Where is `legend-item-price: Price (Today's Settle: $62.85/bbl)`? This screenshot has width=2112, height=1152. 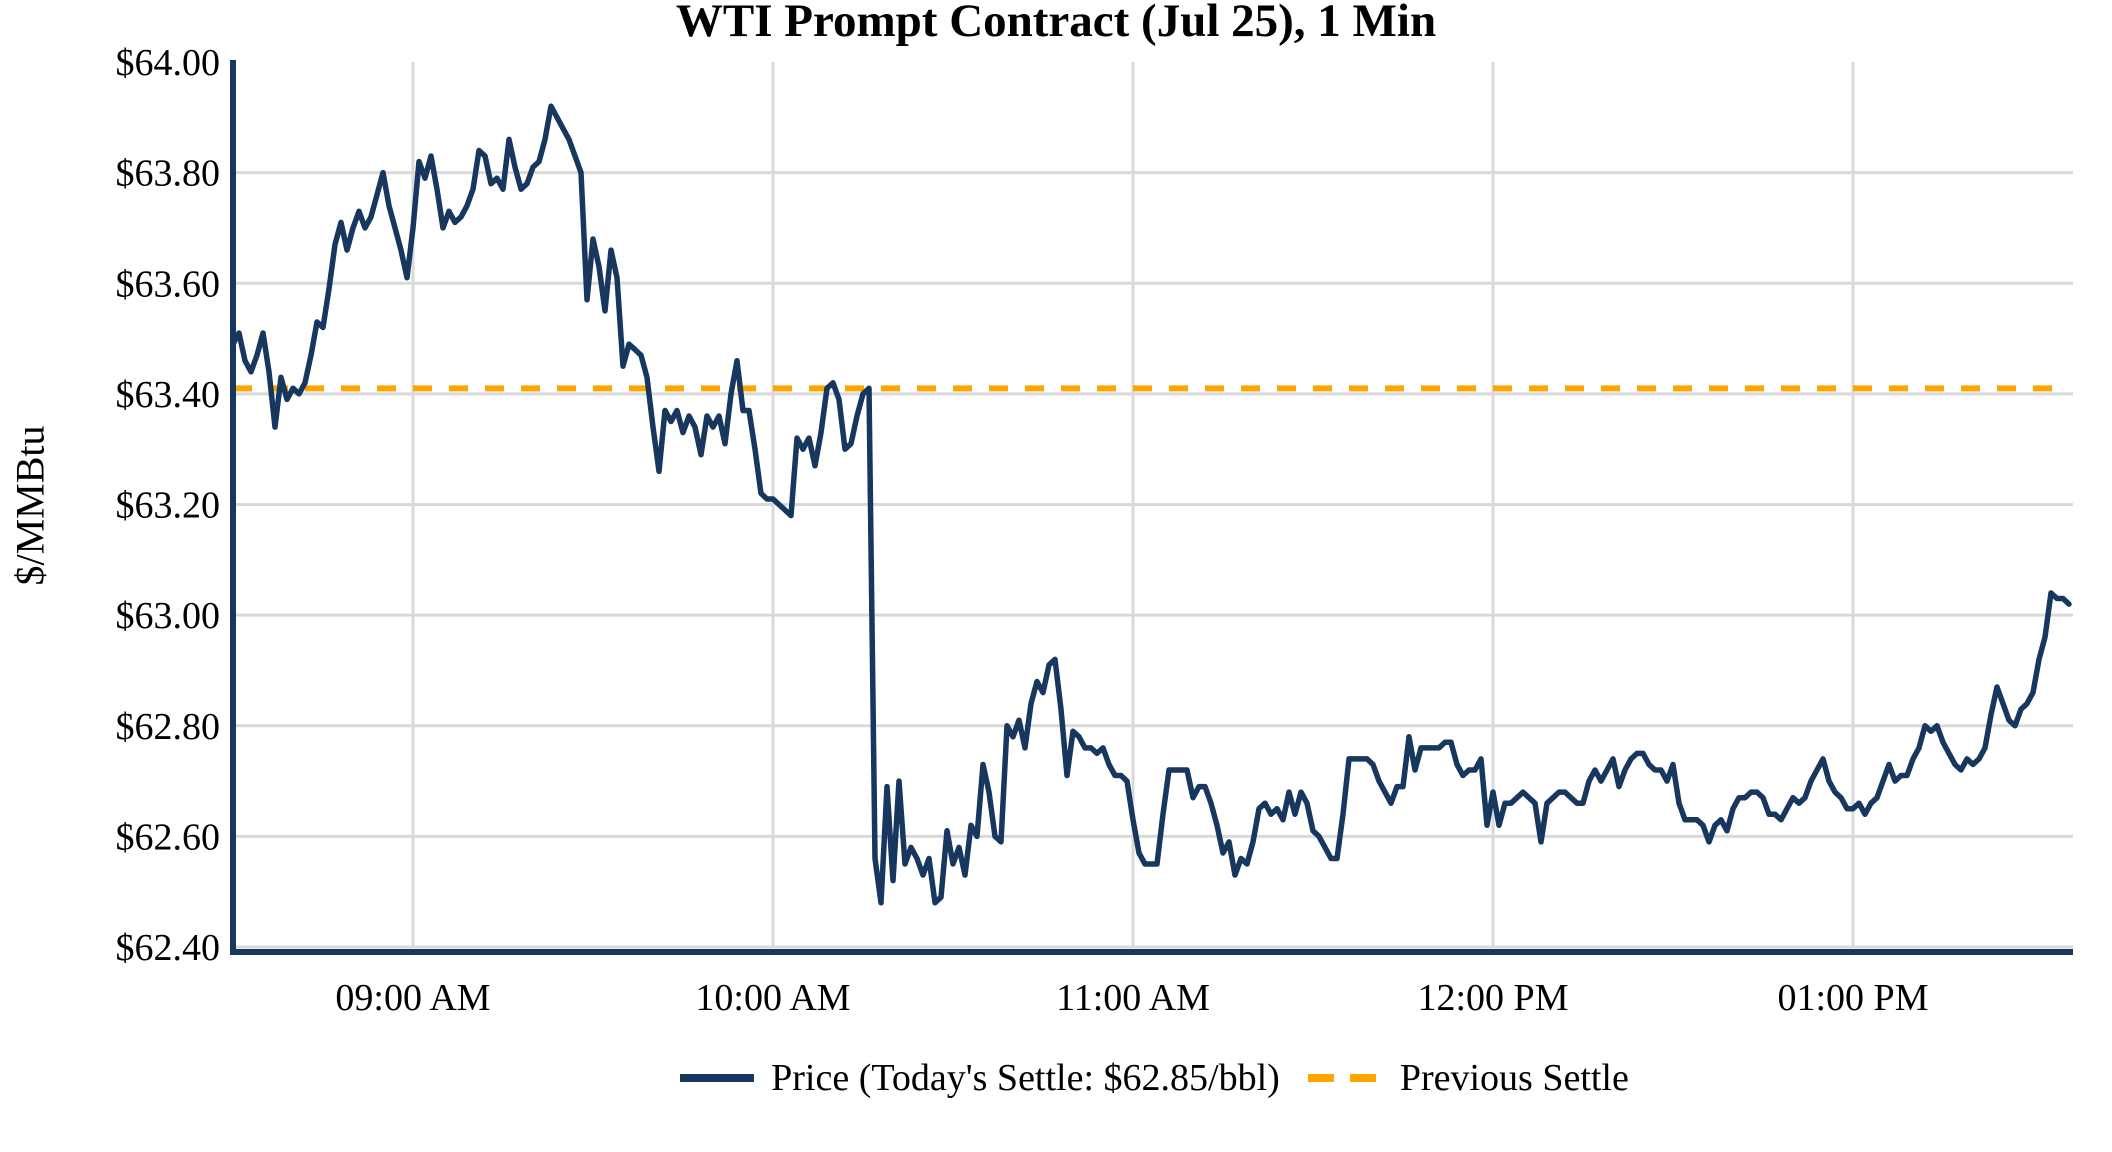 legend-item-price: Price (Today's Settle: $62.85/bbl) is located at coordinates (978, 1078).